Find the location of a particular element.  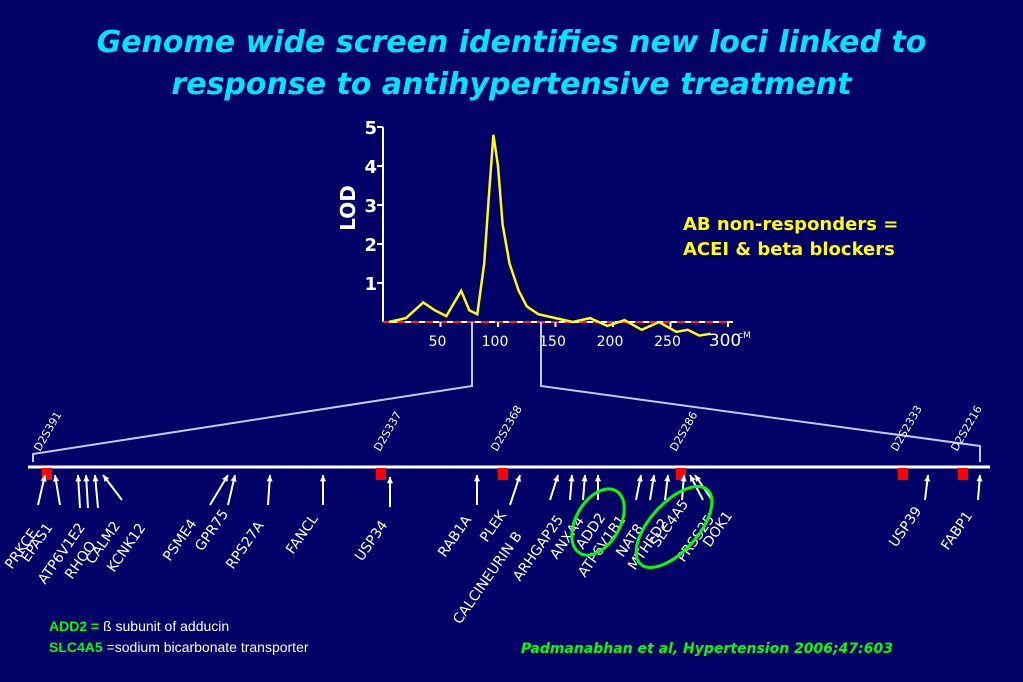

lod-curve is located at coordinates (550, 235).